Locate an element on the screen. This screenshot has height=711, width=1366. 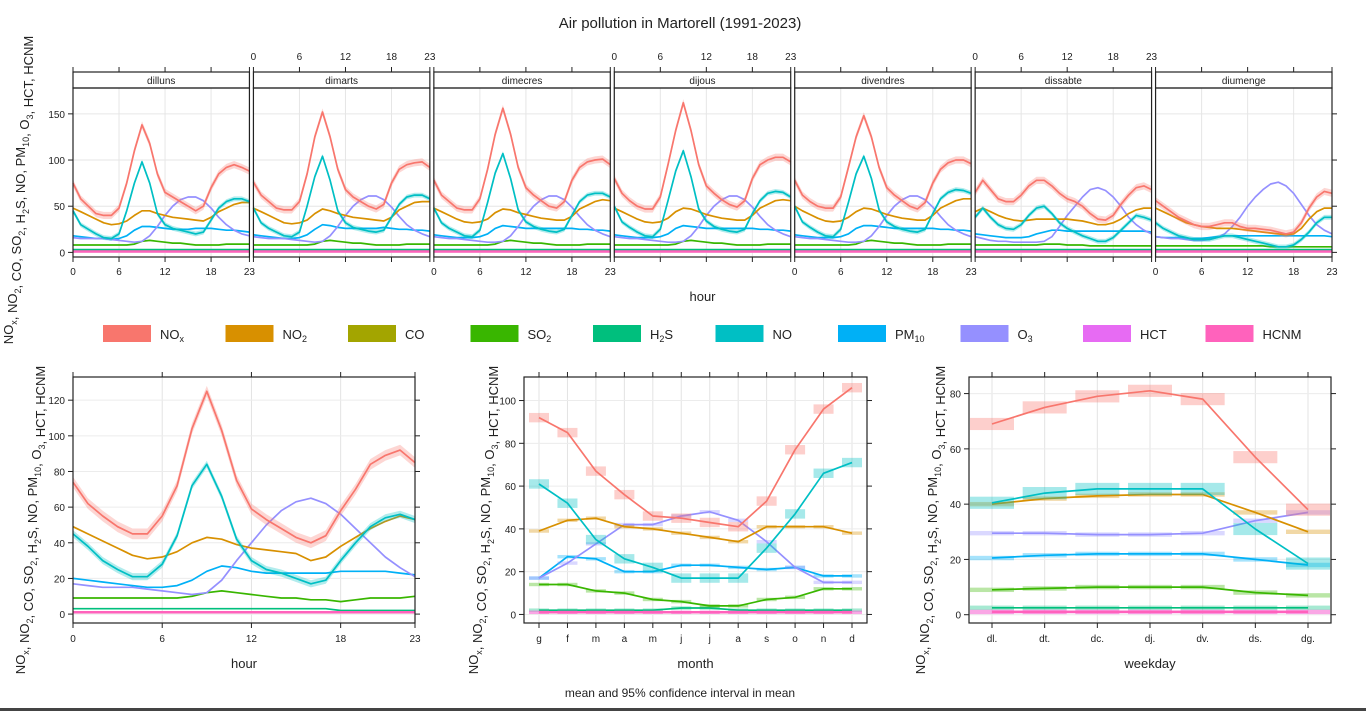
legend-item-co: CO is located at coordinates (386, 333).